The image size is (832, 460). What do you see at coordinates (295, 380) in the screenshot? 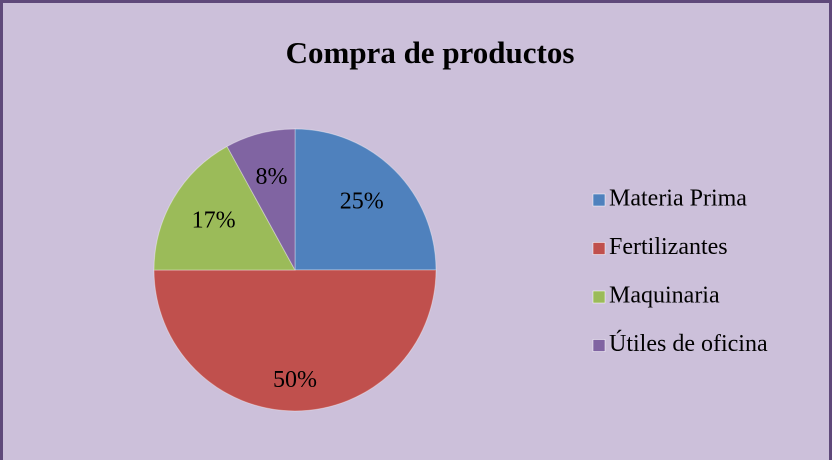
I see `data-label: 50%` at bounding box center [295, 380].